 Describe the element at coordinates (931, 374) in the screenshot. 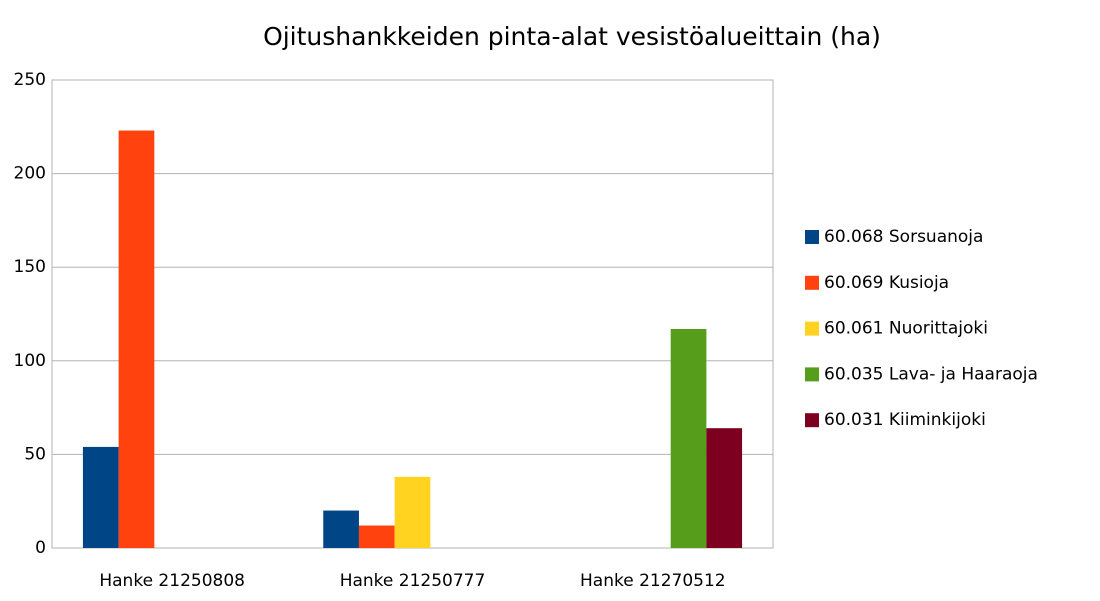

I see `legend-label: 60.035 Lava- ja Haaraoja` at that location.